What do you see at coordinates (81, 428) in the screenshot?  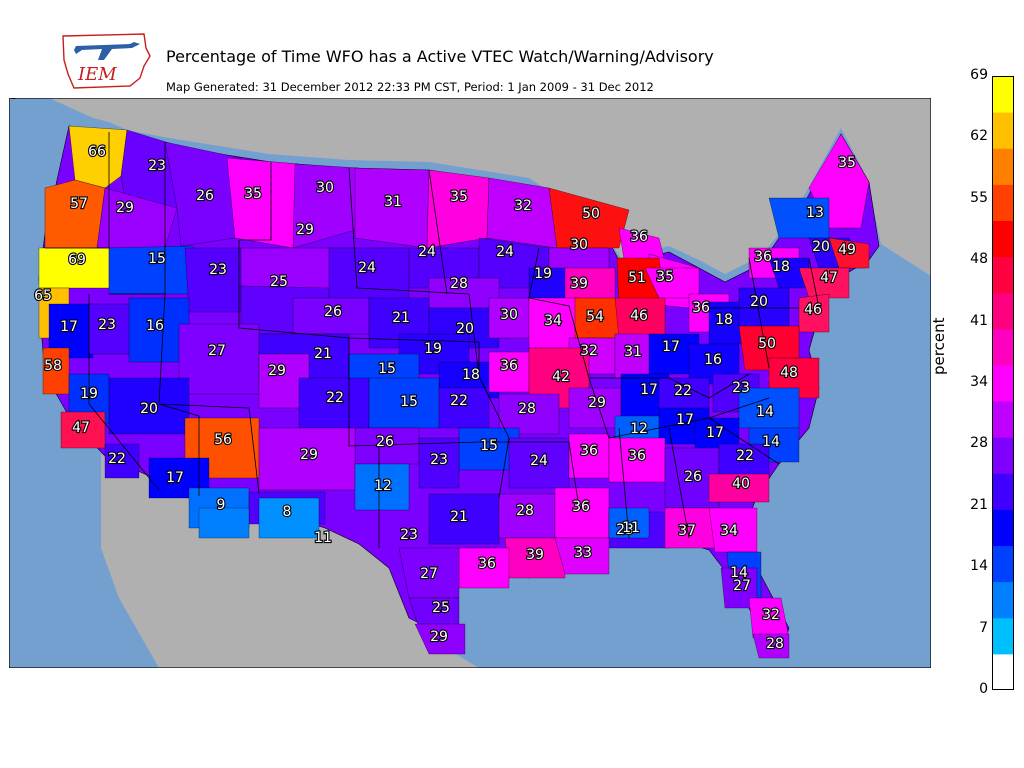 I see `wfo-value-label: 47` at bounding box center [81, 428].